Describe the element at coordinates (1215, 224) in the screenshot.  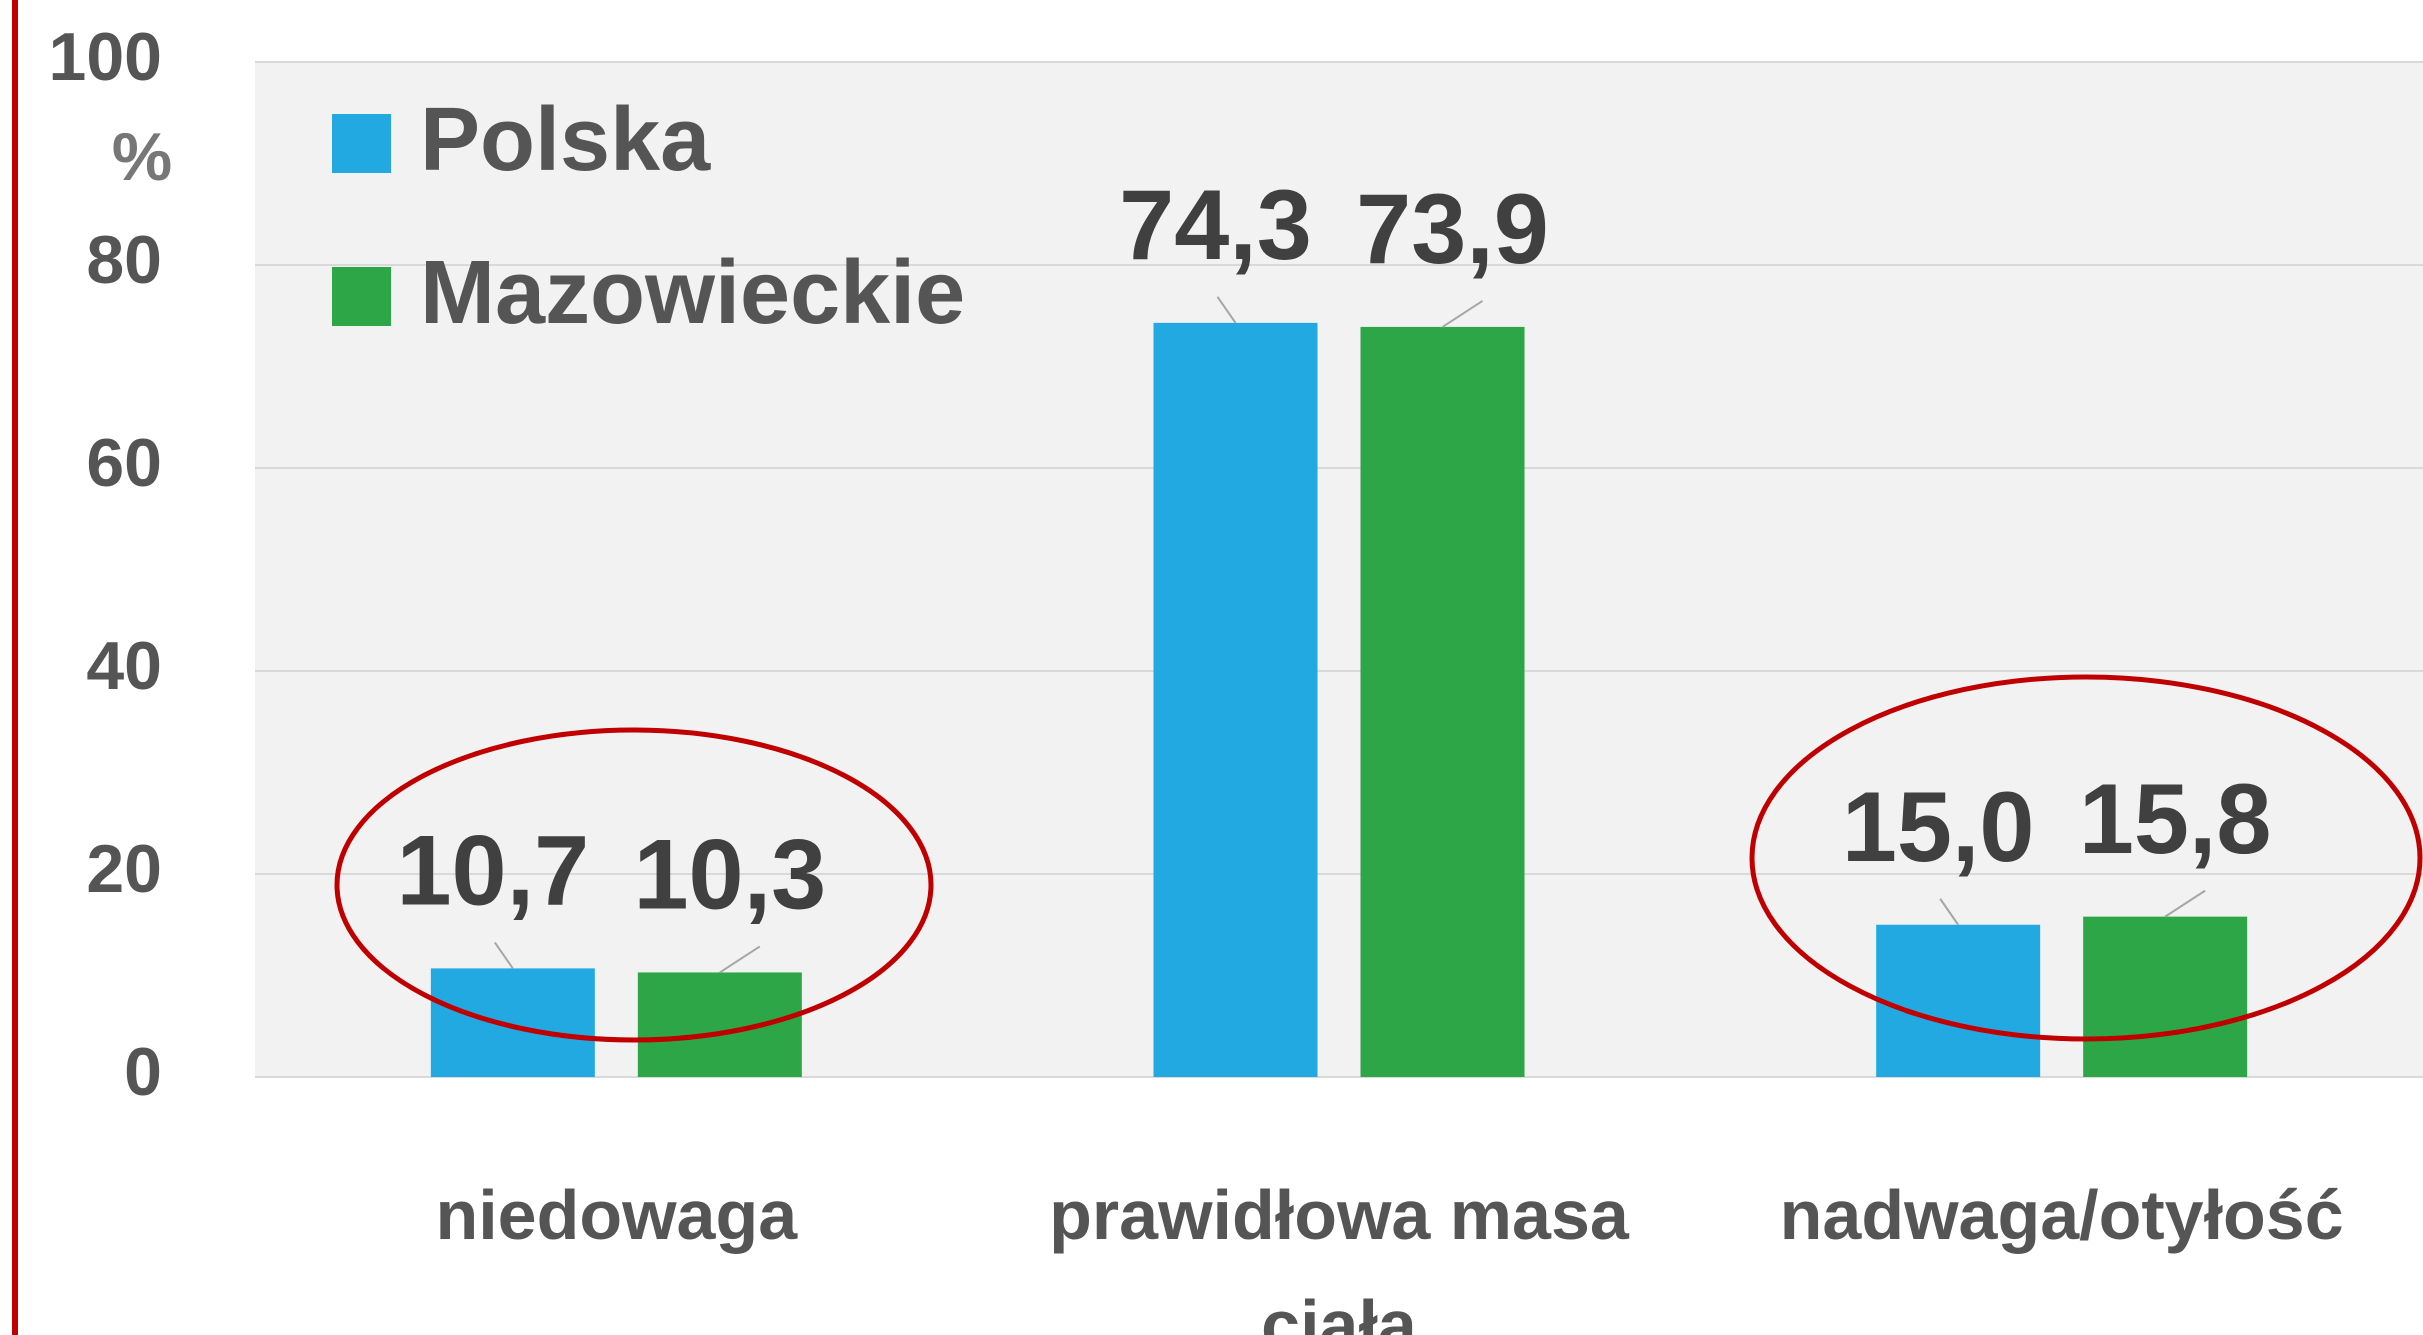
I see `value-label: 74,3` at that location.